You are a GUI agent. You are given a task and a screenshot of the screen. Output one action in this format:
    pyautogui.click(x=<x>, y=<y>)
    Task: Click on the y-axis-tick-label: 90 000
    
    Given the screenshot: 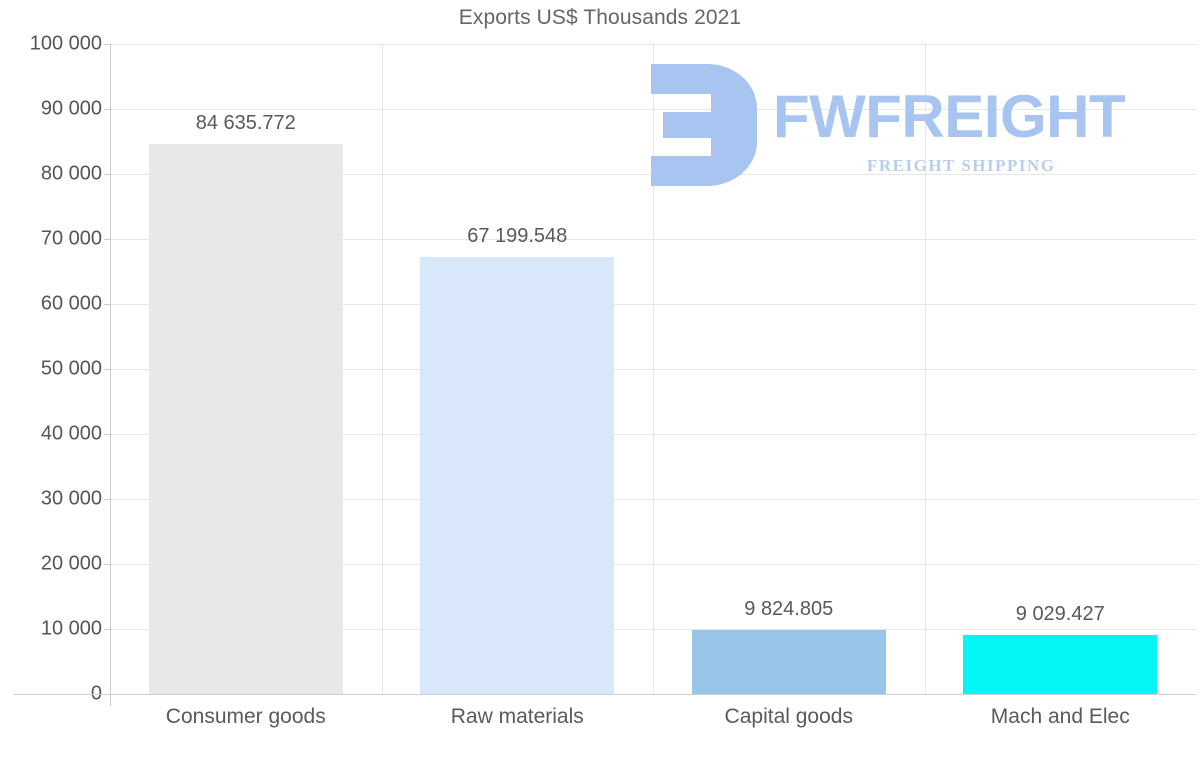 What is the action you would take?
    pyautogui.click(x=71, y=108)
    